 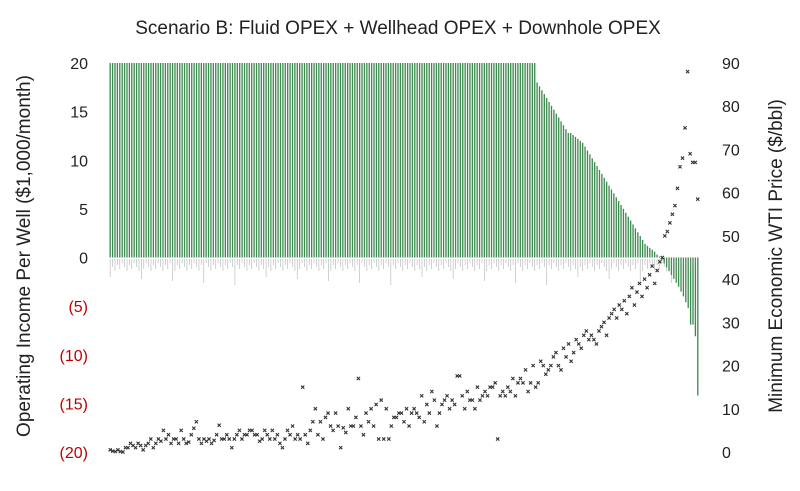 What do you see at coordinates (83, 259) in the screenshot?
I see `y-tick-label: 0` at bounding box center [83, 259].